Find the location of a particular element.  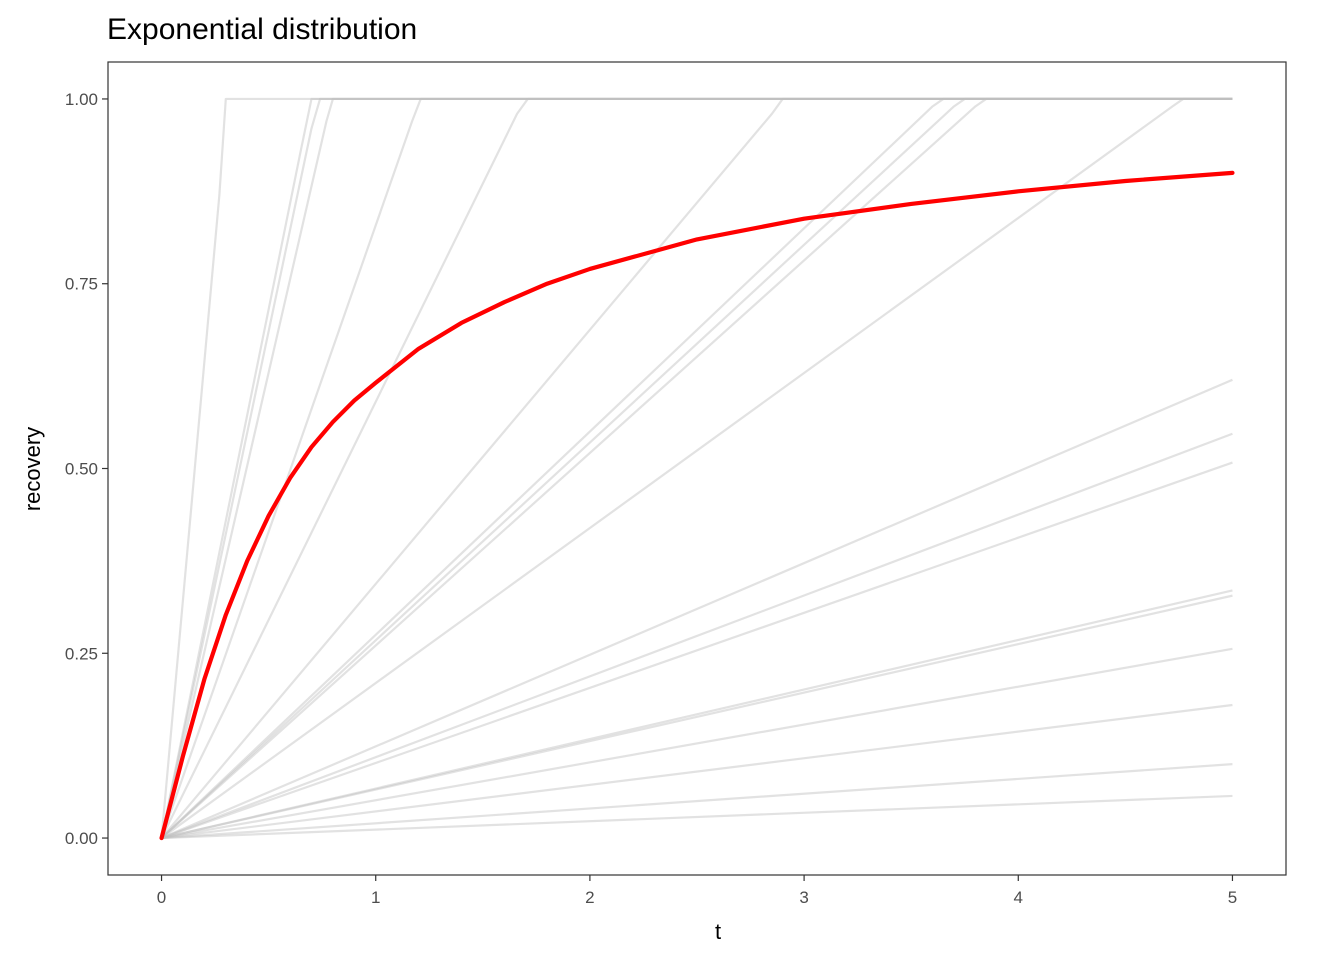

x-tick-label: 4 is located at coordinates (1018, 897).